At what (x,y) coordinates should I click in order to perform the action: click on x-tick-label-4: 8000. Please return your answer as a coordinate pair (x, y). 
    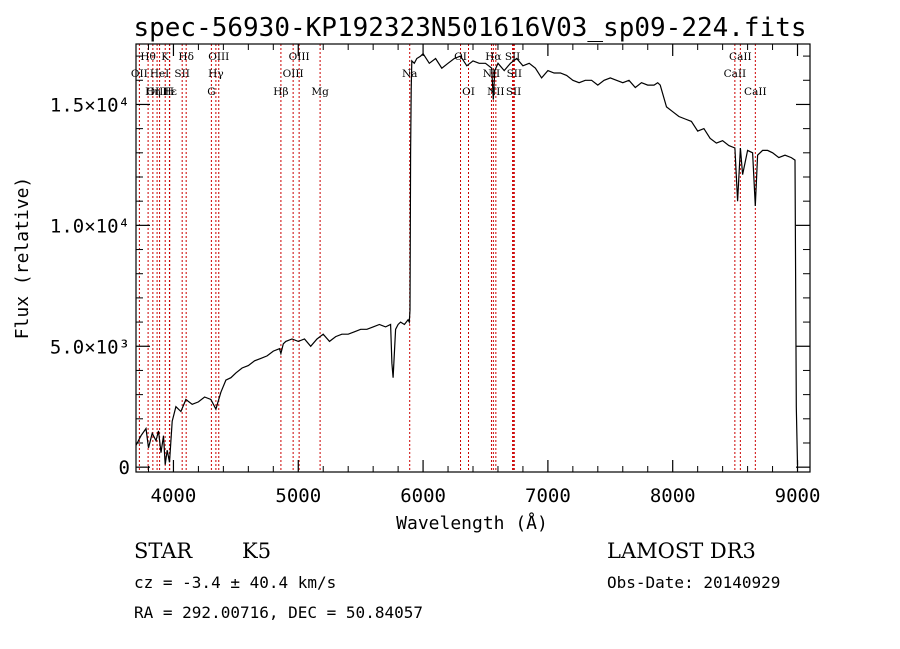
    Looking at the image, I should click on (673, 496).